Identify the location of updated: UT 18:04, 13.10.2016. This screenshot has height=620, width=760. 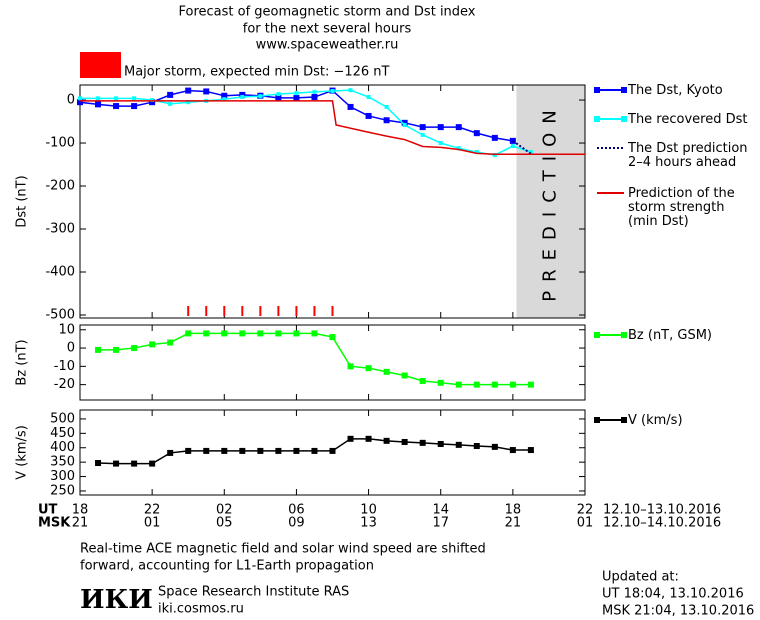
(673, 594).